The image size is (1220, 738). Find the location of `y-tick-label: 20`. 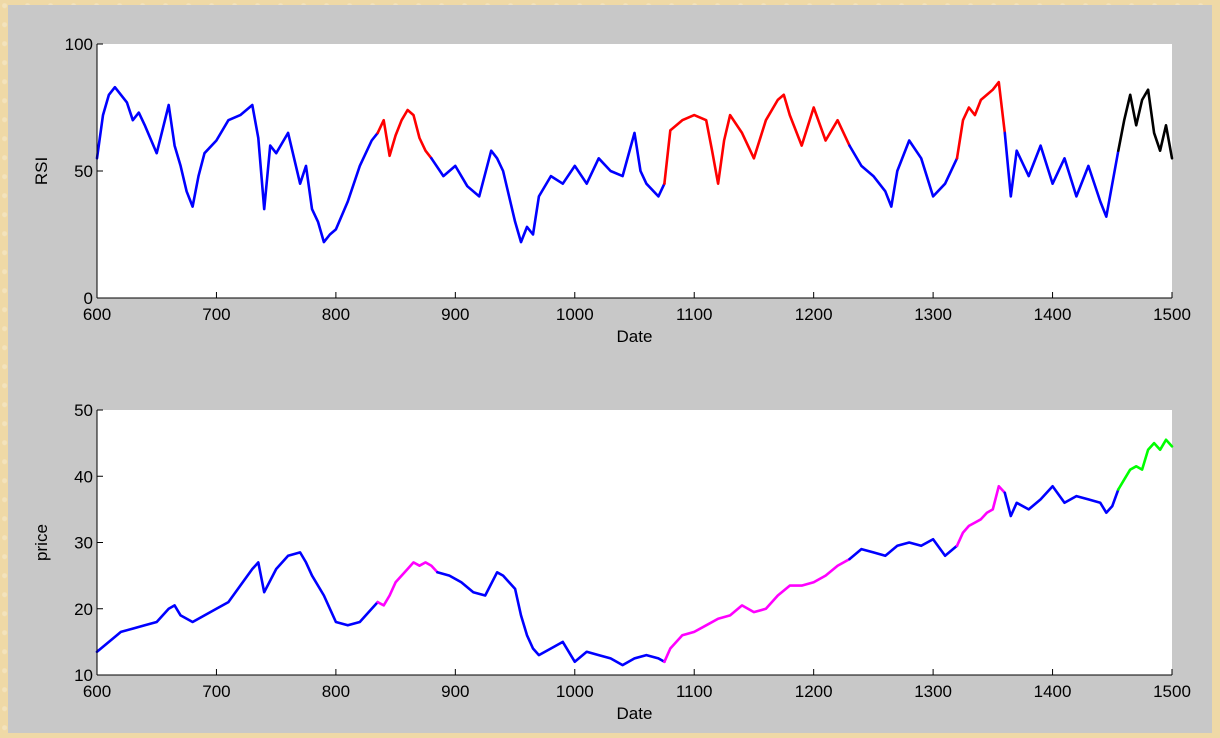

y-tick-label: 20 is located at coordinates (83, 609).